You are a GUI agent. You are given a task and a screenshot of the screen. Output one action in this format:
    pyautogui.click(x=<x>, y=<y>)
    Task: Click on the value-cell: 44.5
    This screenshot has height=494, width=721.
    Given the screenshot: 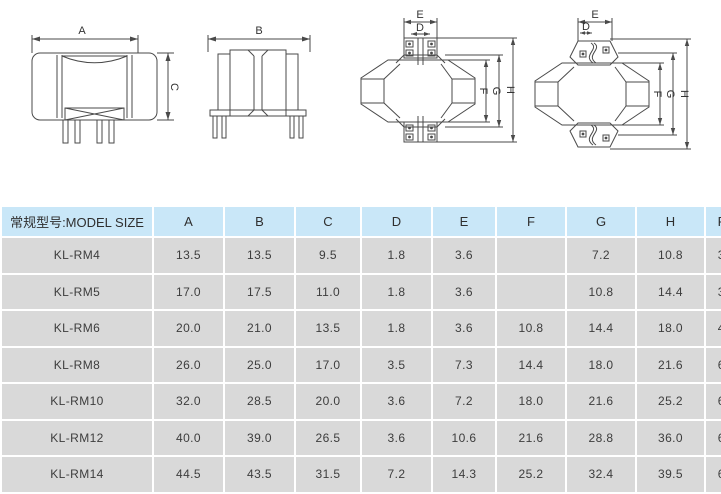 What is the action you would take?
    pyautogui.click(x=188, y=474)
    